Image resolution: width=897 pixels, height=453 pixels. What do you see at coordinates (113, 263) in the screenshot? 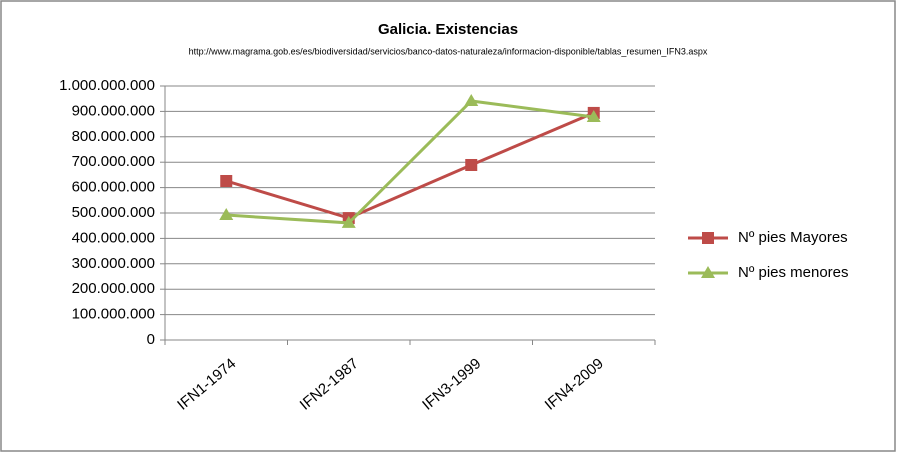
I see `y-tick-label: 300.000.000` at bounding box center [113, 263].